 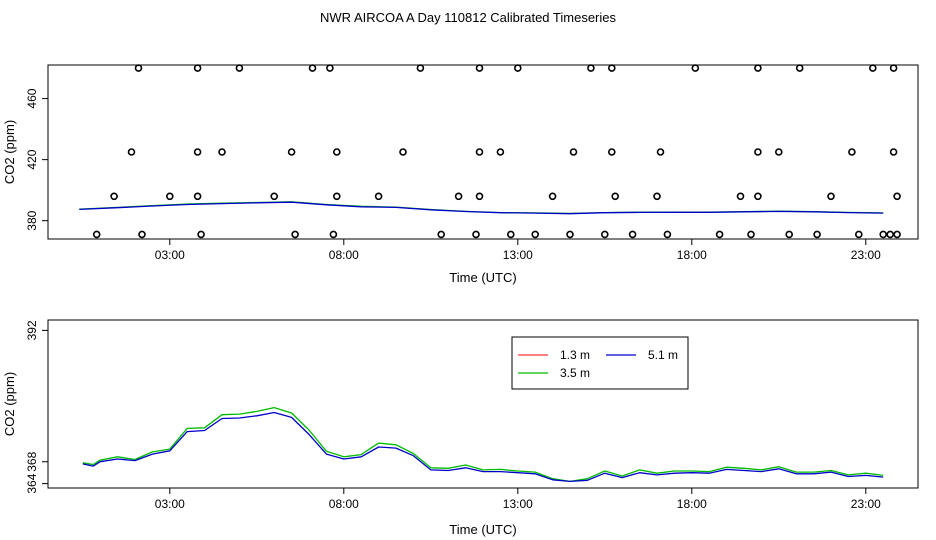 What do you see at coordinates (32, 220) in the screenshot?
I see `top-y-tick-label: 380` at bounding box center [32, 220].